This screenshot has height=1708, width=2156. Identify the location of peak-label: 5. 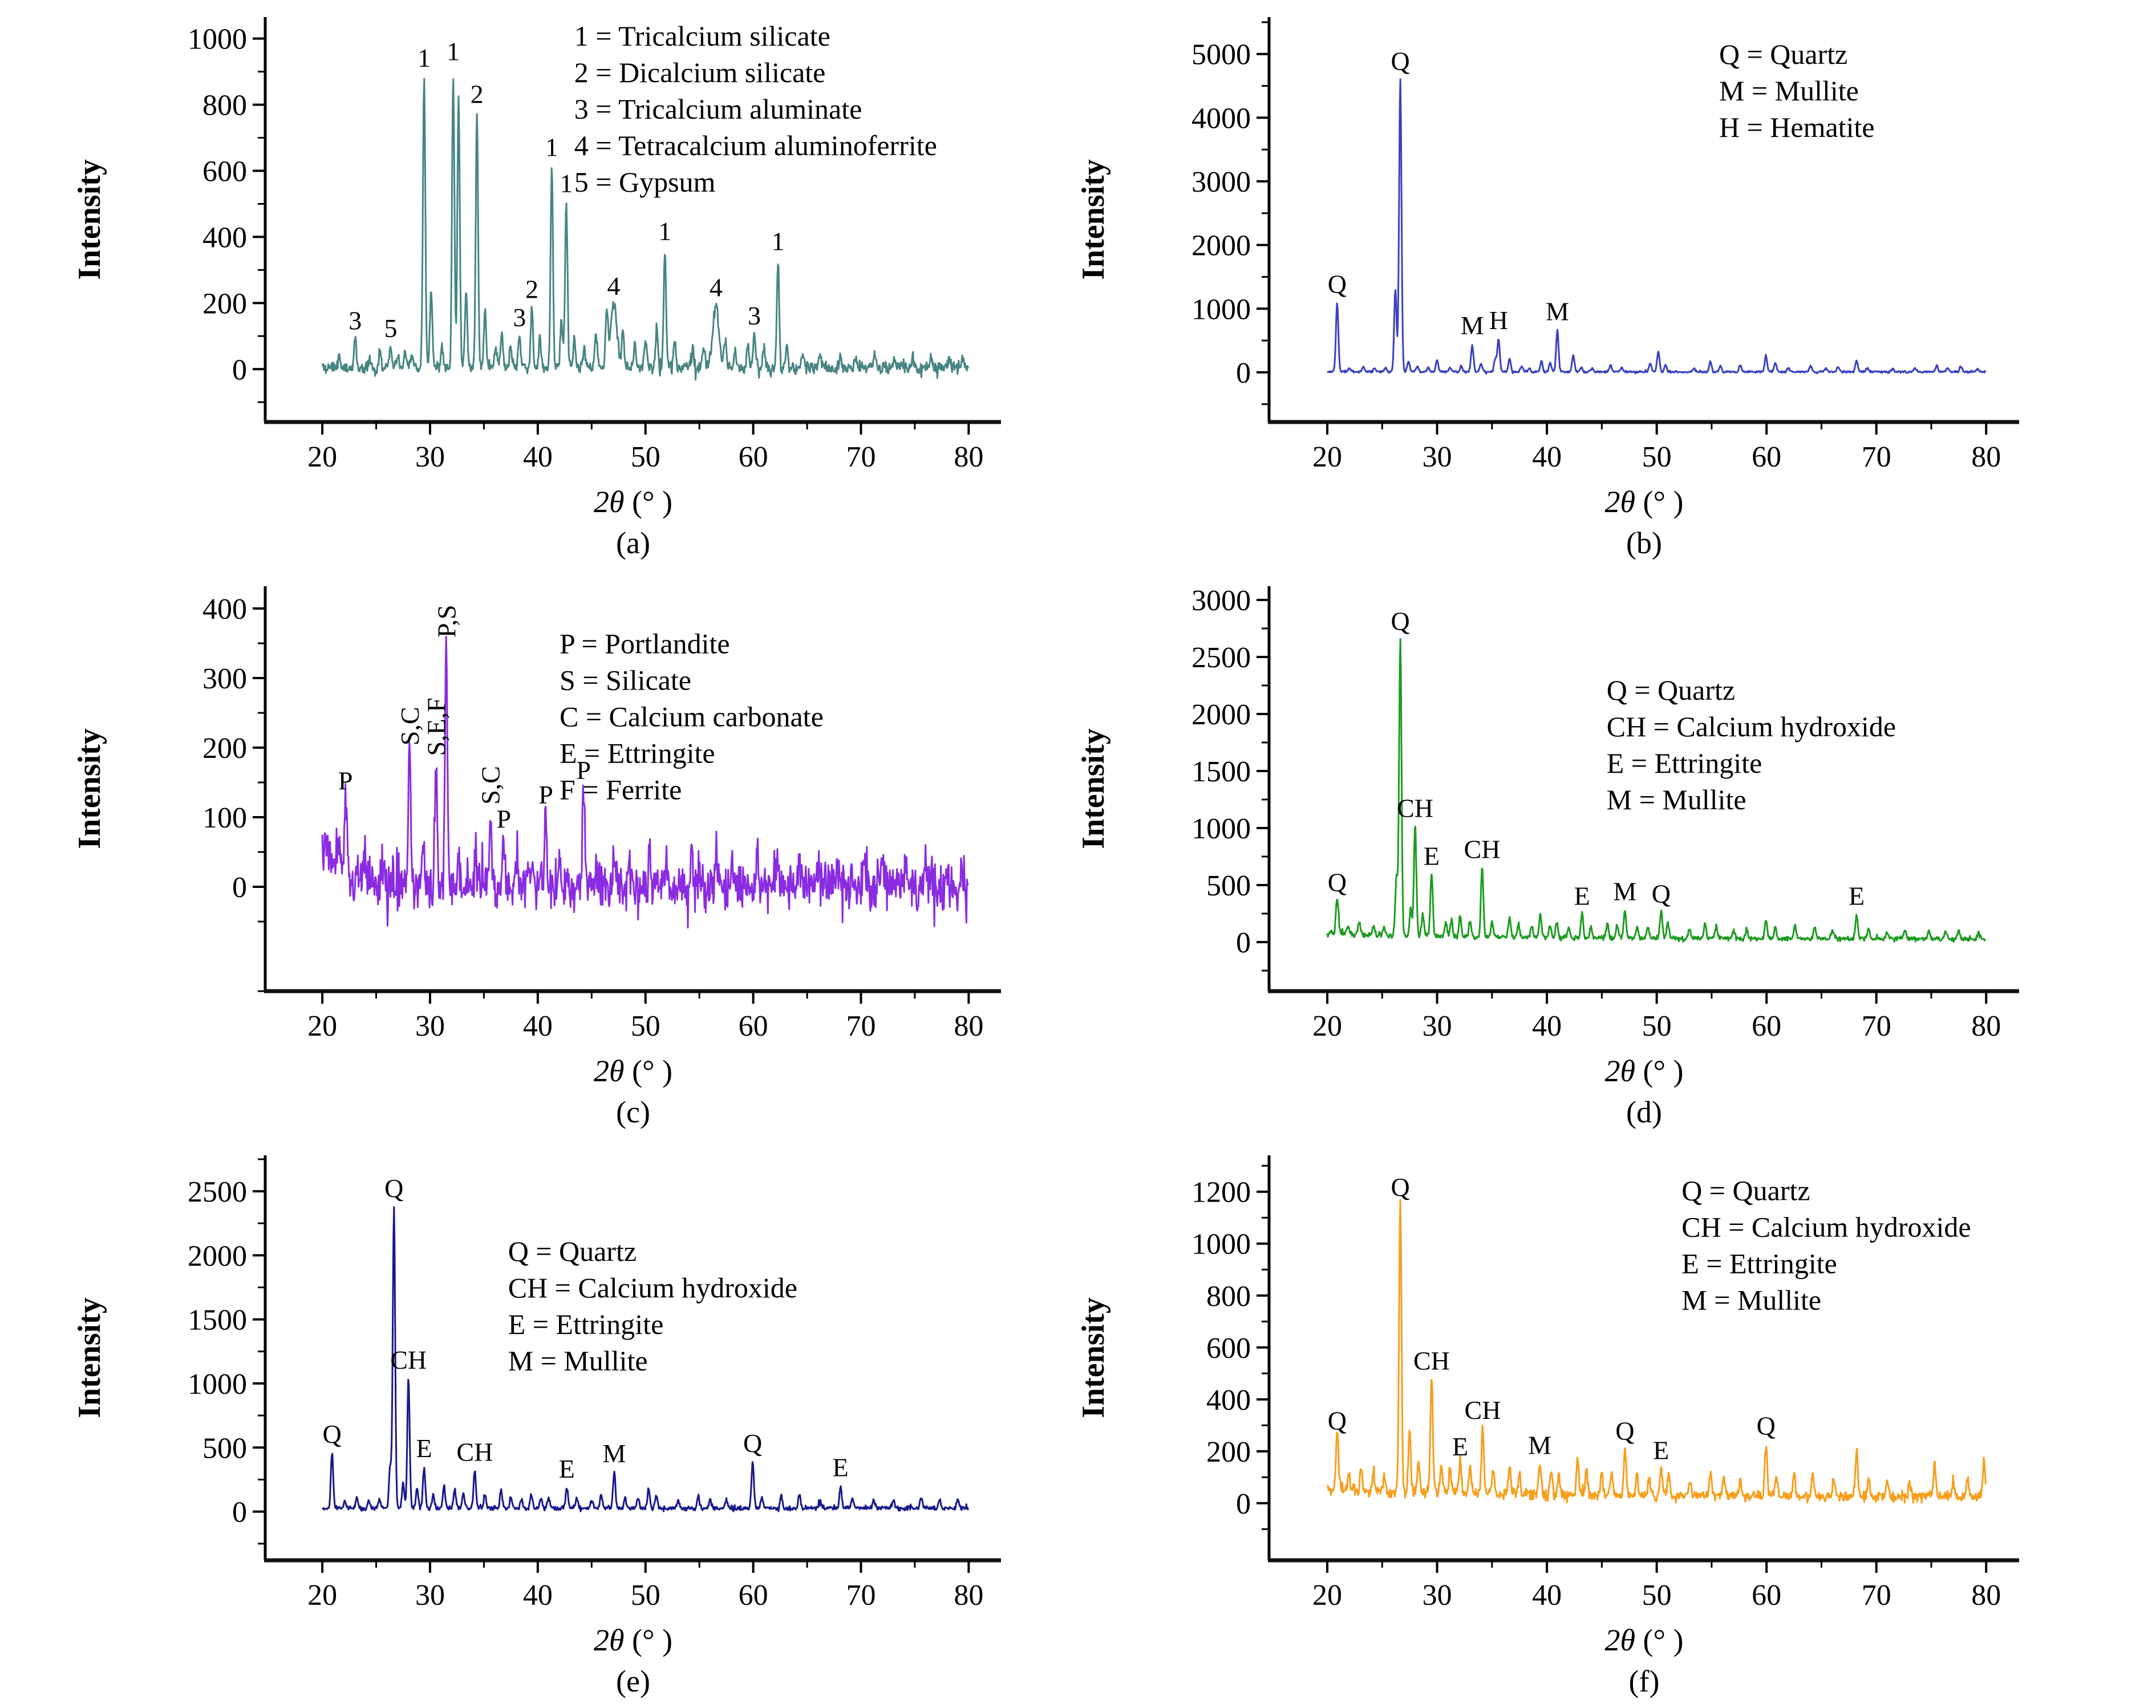
(391, 328).